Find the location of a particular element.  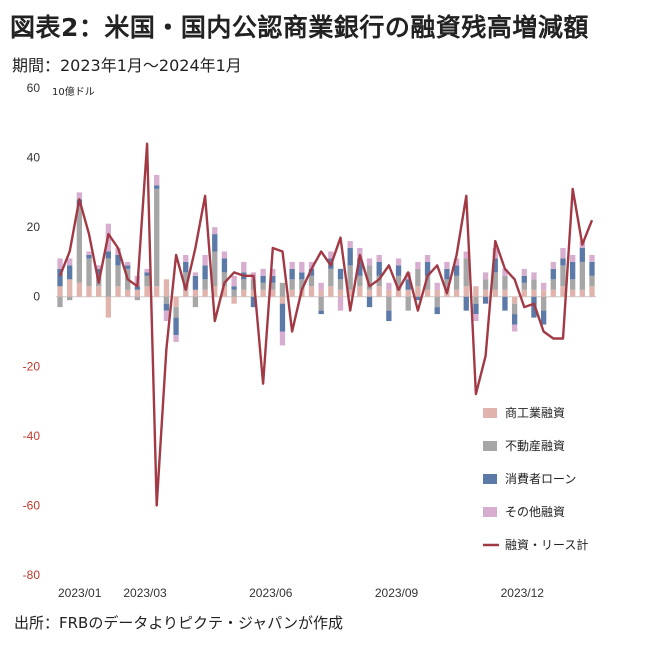

y-tick-label: -40 is located at coordinates (32, 436).